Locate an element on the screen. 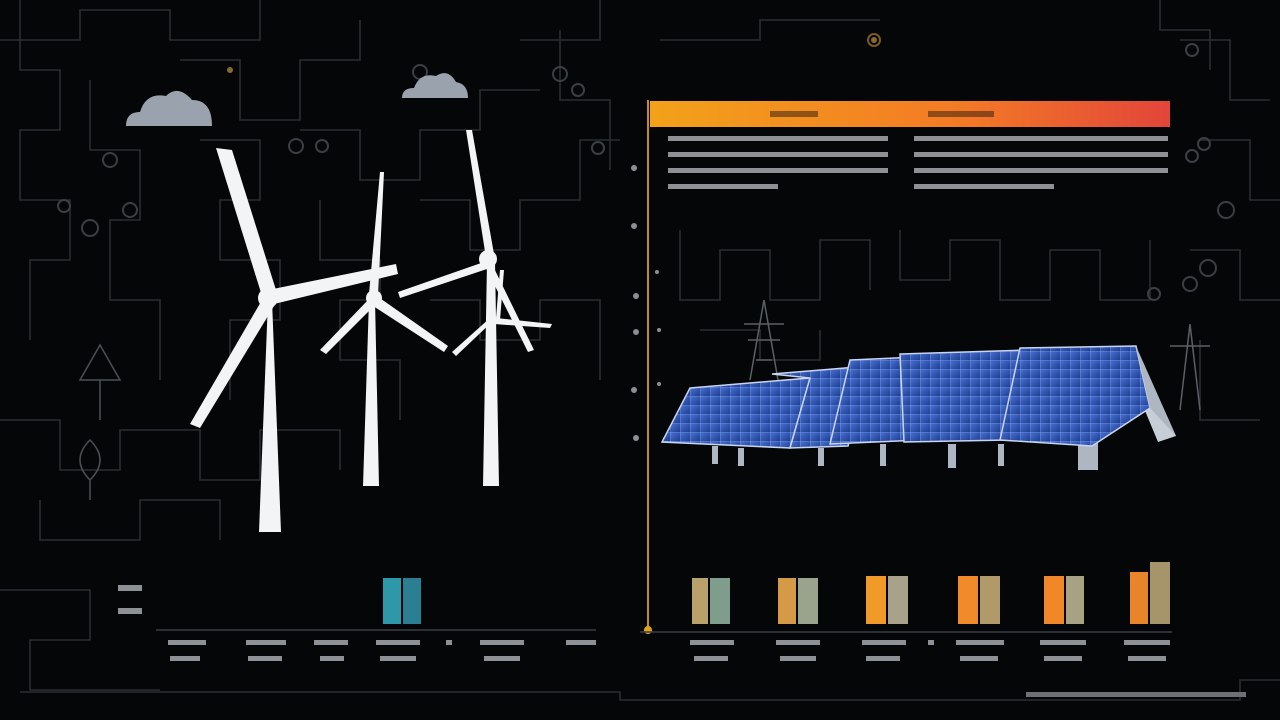 The height and width of the screenshot is (720, 1280). footer-text is located at coordinates (1136, 694).